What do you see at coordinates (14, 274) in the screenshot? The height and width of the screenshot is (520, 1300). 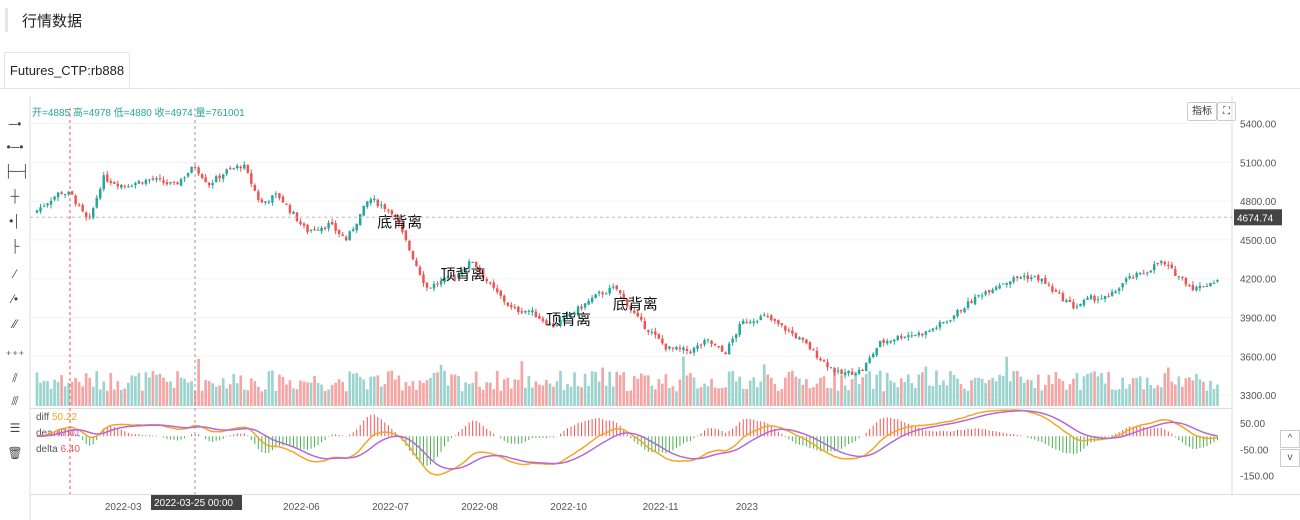 I see `trend-line-icon: ⁄` at bounding box center [14, 274].